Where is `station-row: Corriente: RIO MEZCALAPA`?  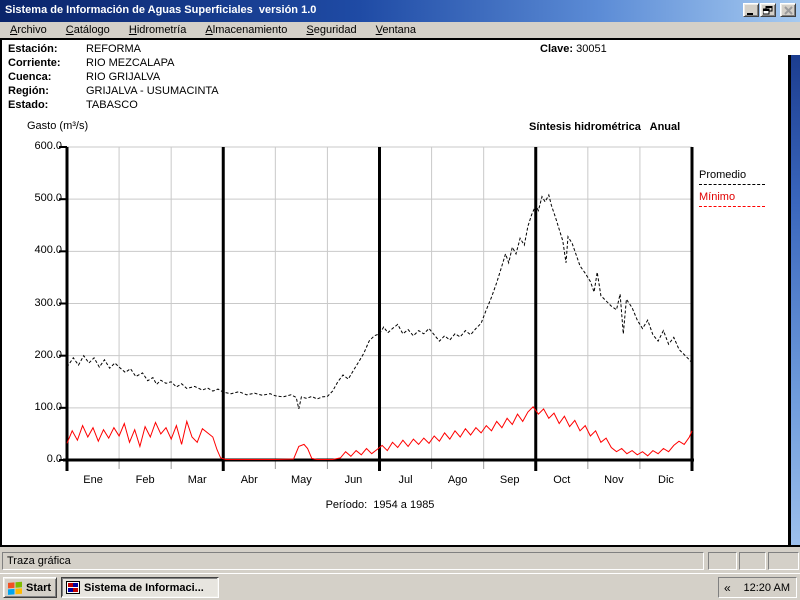
station-row: Corriente: RIO MEZCALAPA is located at coordinates (91, 63).